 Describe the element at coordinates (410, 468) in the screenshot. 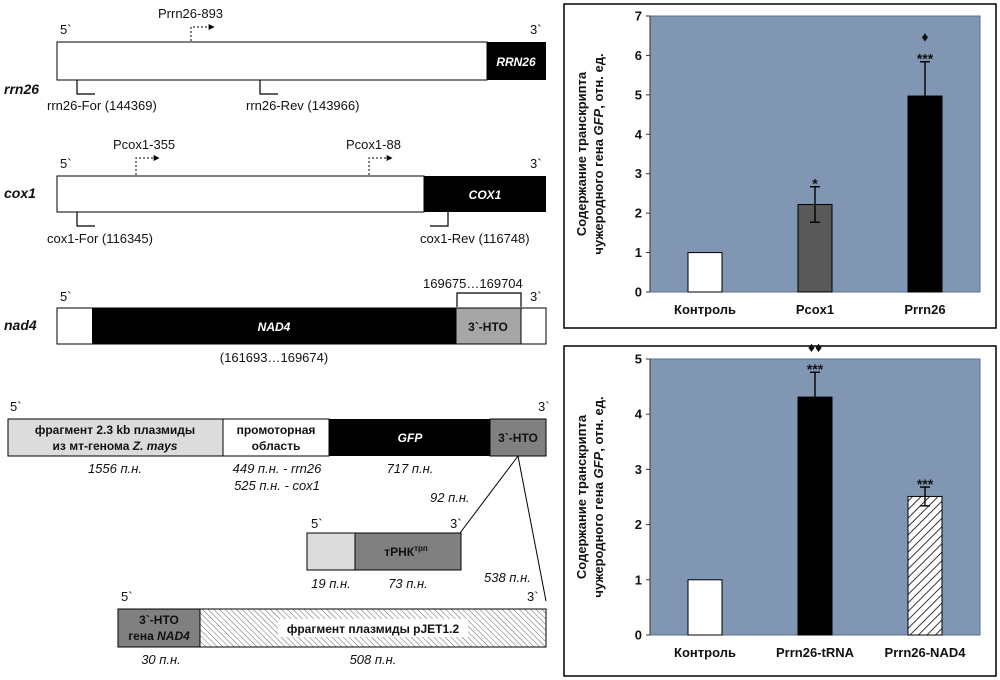

I see `gfp-length: 717 п.н.` at that location.